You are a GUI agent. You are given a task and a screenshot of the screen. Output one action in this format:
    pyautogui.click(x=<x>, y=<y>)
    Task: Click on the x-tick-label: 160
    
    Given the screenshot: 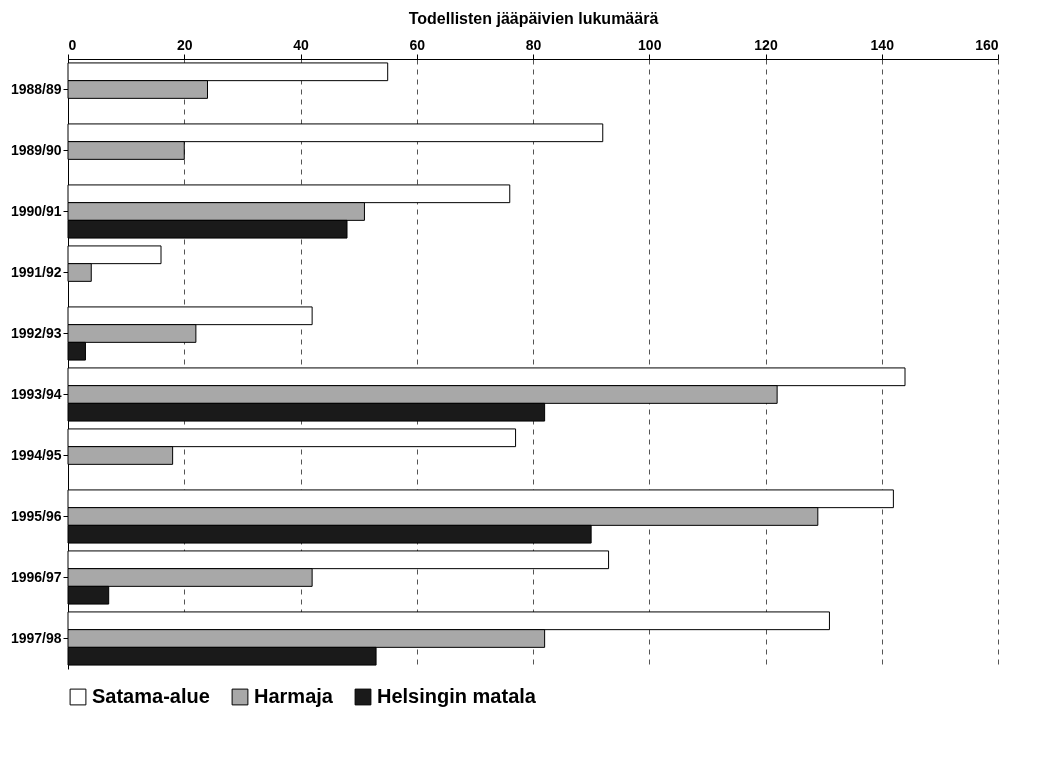 What is the action you would take?
    pyautogui.click(x=987, y=44)
    